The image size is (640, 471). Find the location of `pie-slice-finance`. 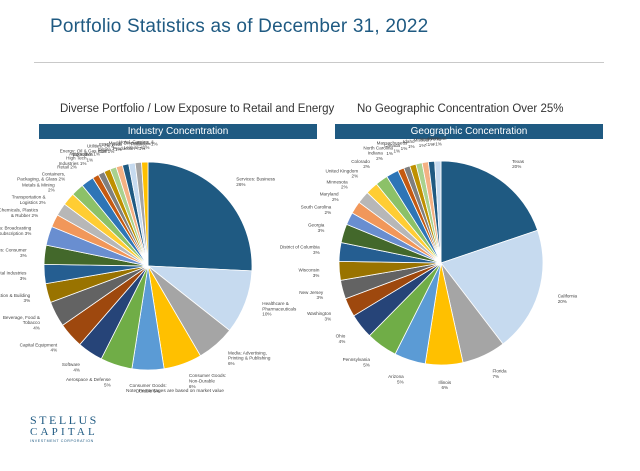

pie-slice-finance is located at coordinates (145, 214).